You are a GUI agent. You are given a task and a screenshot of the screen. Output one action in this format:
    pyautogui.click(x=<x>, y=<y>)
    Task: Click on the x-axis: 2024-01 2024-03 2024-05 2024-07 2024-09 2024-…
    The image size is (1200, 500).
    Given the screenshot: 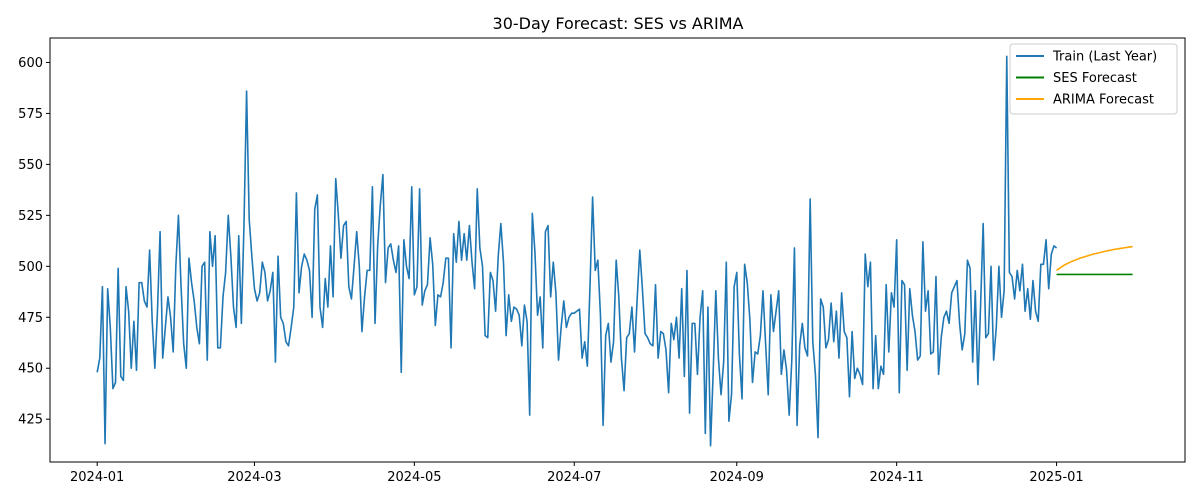 What is the action you would take?
    pyautogui.click(x=577, y=473)
    